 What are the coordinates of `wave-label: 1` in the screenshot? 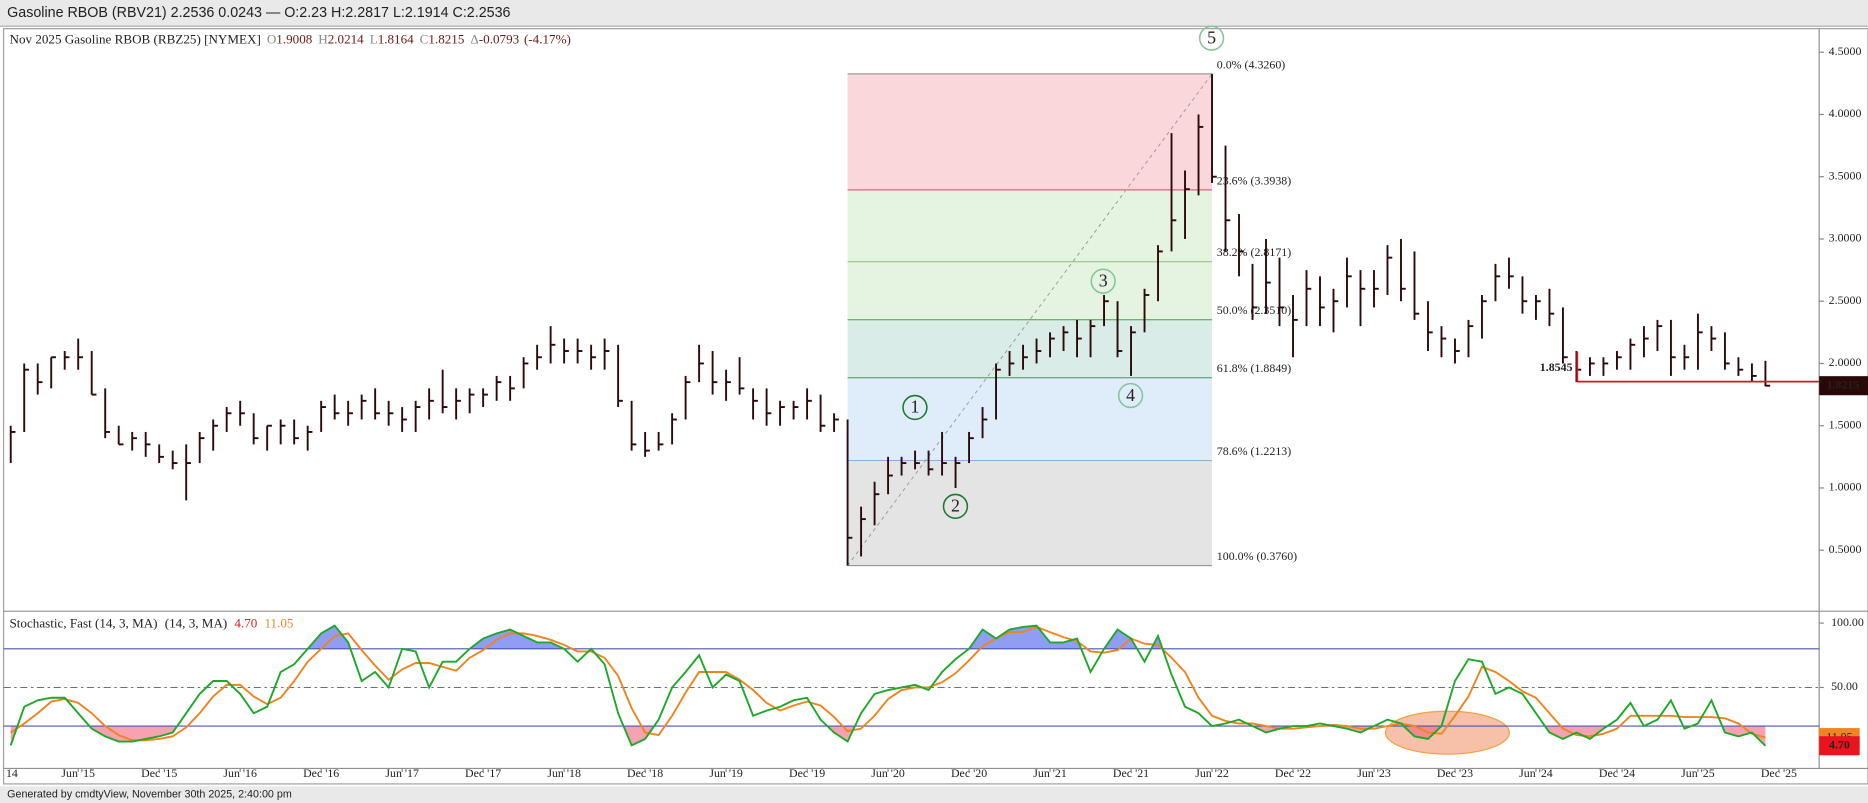 It's located at (914, 407).